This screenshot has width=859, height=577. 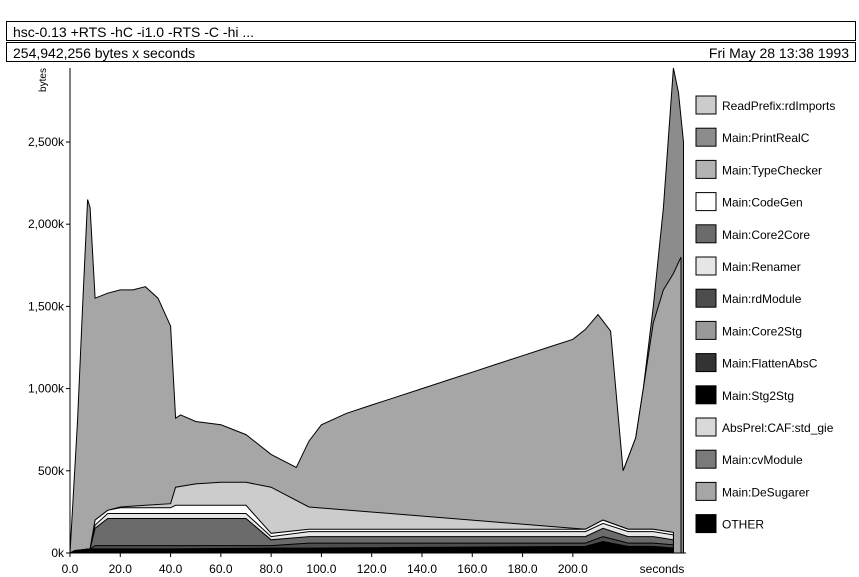 I want to click on legend-label: Main:Stg2Stg, so click(x=758, y=396).